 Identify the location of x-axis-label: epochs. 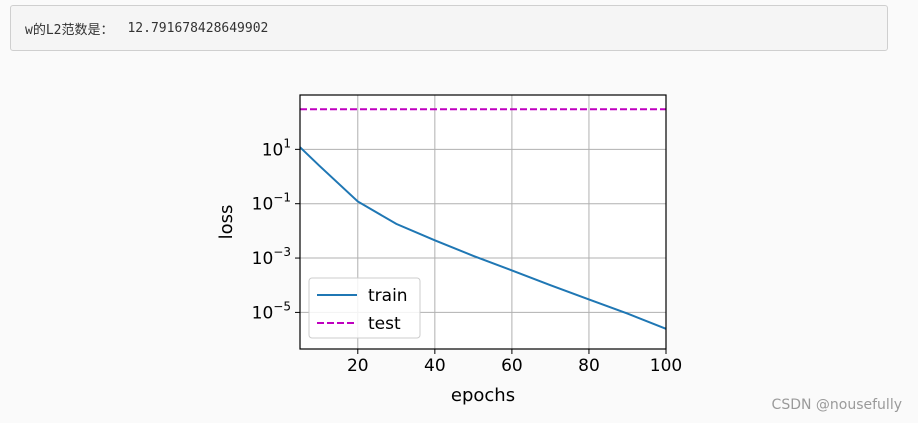
(483, 395).